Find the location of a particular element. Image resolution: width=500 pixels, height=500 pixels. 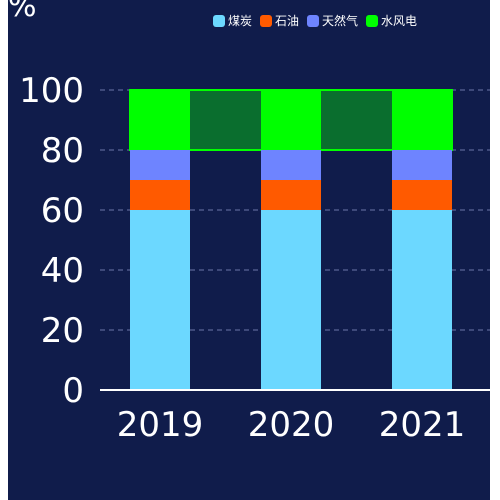

legend-item-renewable: 水风电 is located at coordinates (391, 20).